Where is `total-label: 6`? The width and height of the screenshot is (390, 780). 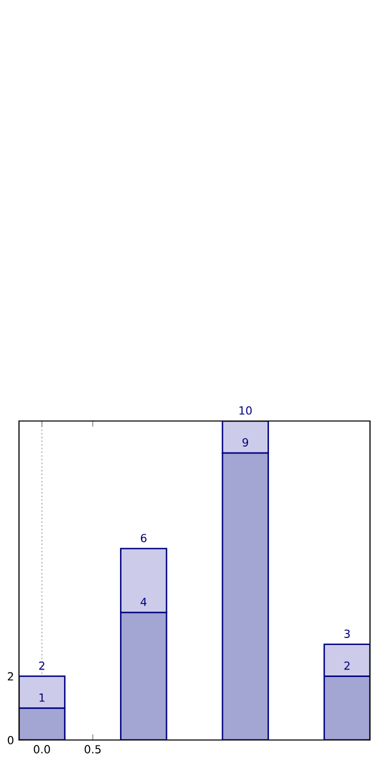 total-label: 6 is located at coordinates (143, 538).